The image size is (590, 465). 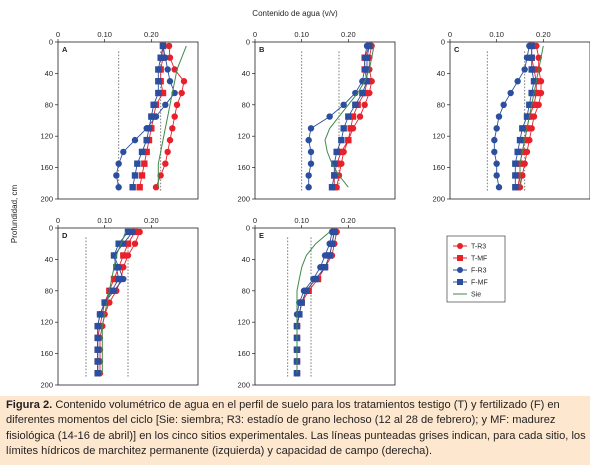 I want to click on panel-e: 0 0.10 0.20 0 40 80 120 160 200 E, so click(x=316, y=303).